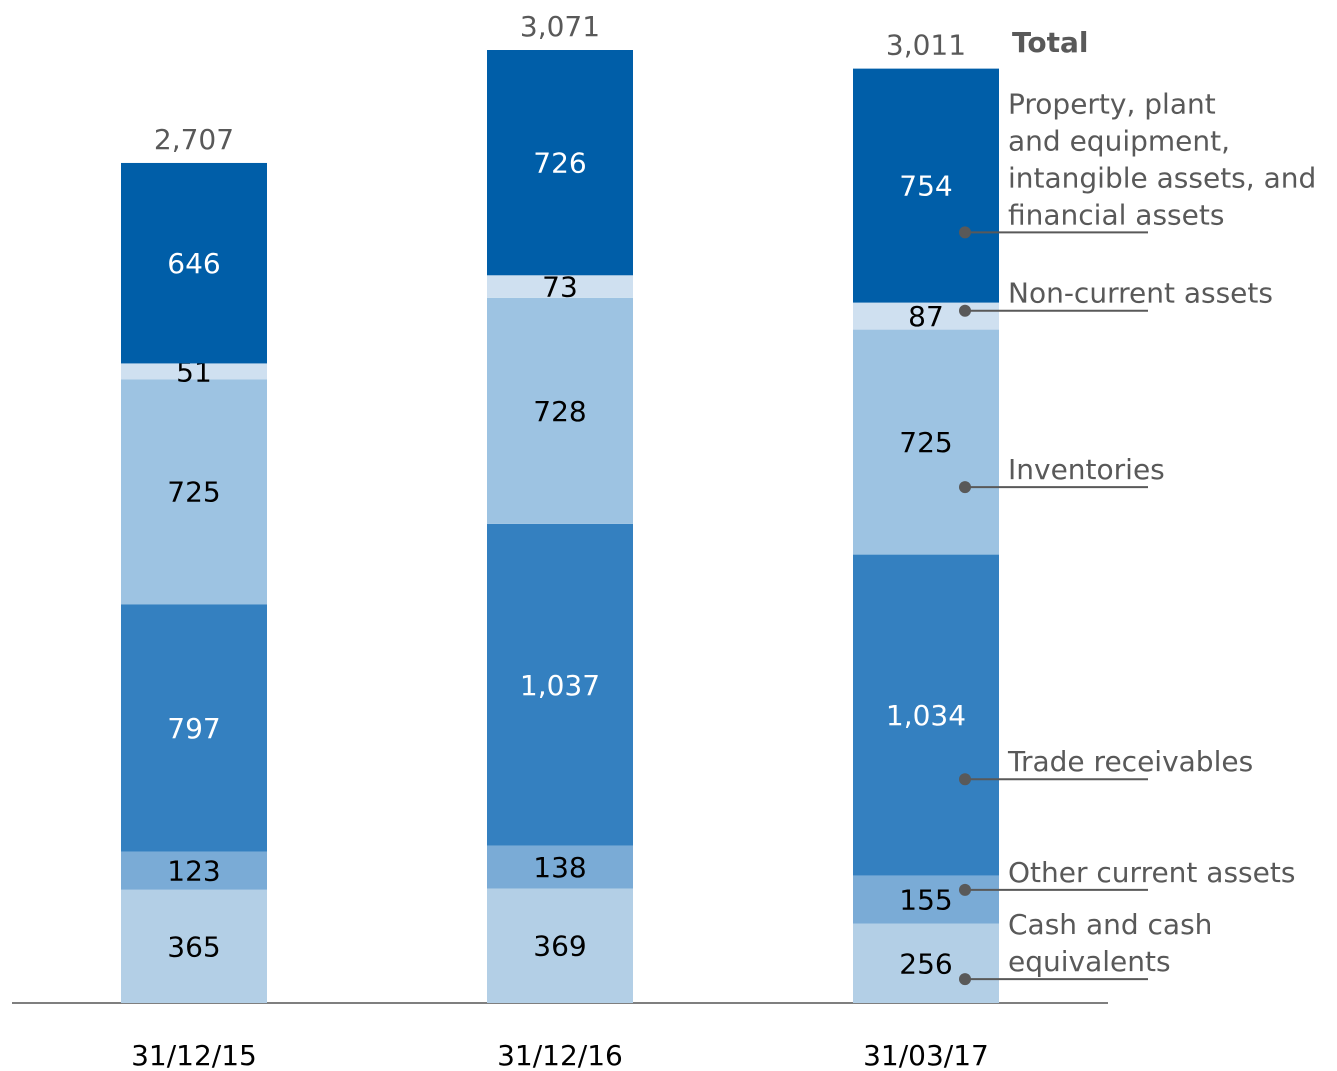 This screenshot has width=1337, height=1071. Describe the element at coordinates (1140, 293) in the screenshot. I see `legend-label: Non-current assets` at that location.